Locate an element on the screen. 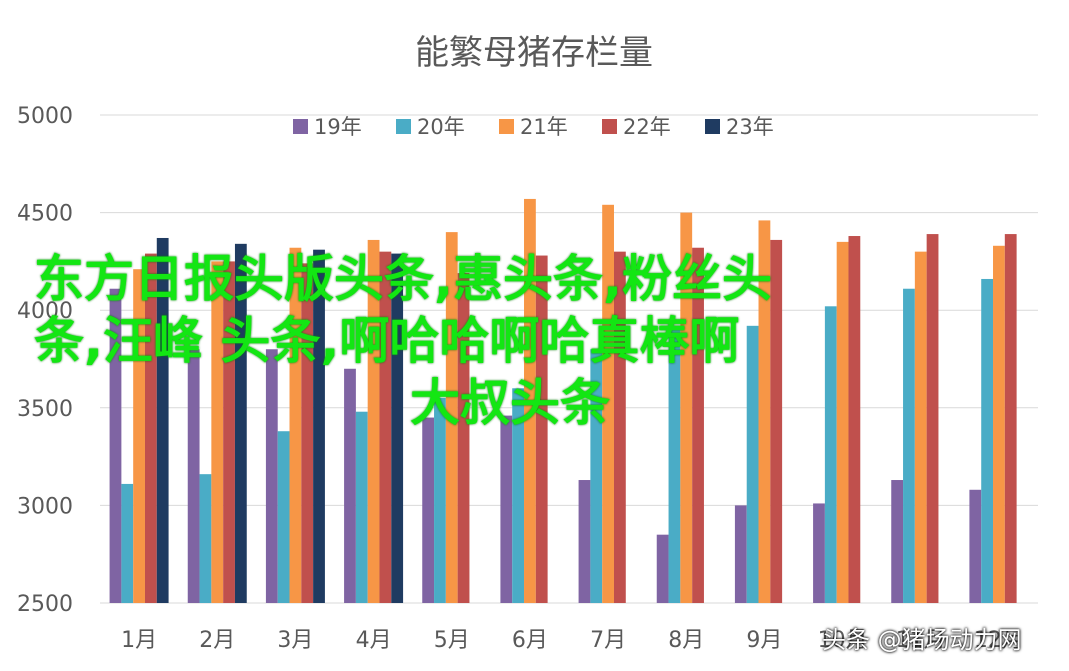 The height and width of the screenshot is (671, 1069). legend-label: 19年 is located at coordinates (338, 127).